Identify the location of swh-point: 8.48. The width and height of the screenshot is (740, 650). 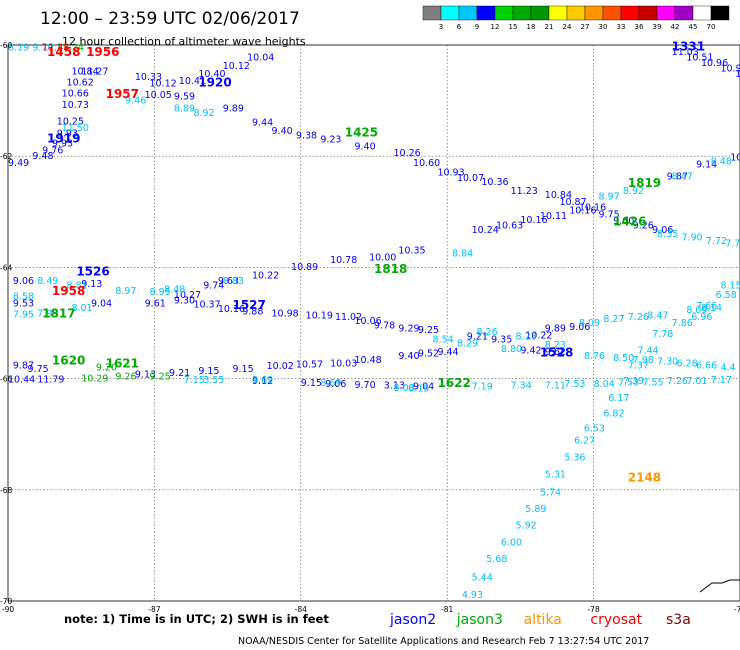
(721, 162).